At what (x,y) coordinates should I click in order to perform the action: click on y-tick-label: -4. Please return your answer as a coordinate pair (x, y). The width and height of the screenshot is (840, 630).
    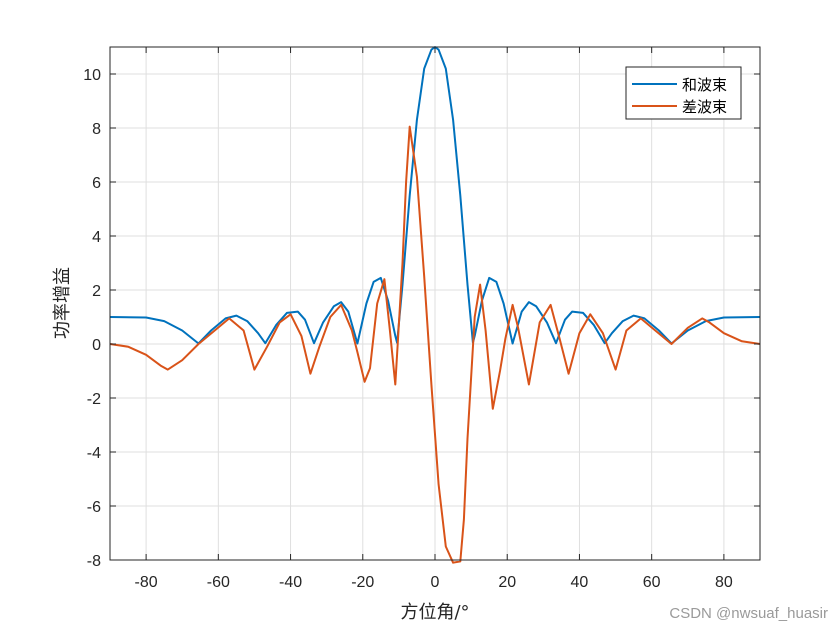
    Looking at the image, I should click on (94, 453).